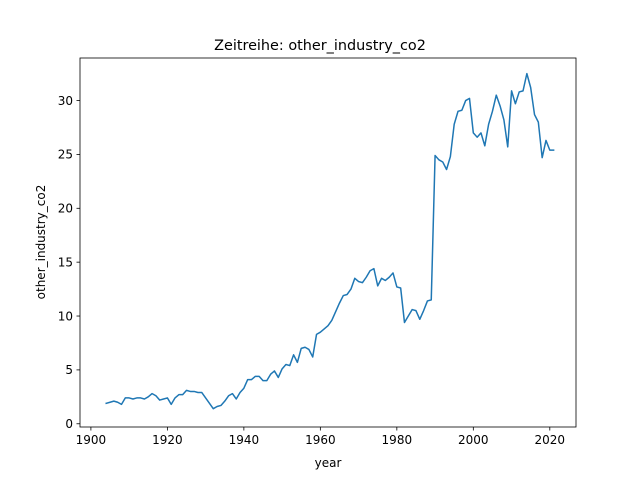 The width and height of the screenshot is (640, 480). Describe the element at coordinates (65, 262) in the screenshot. I see `y-tick-label: 15` at that location.